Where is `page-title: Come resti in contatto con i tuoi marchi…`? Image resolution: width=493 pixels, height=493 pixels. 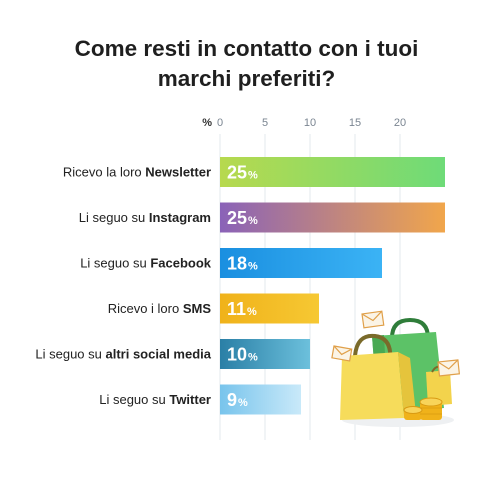
page-title: Come resti in contatto con i tuoi marchi… is located at coordinates (246, 64).